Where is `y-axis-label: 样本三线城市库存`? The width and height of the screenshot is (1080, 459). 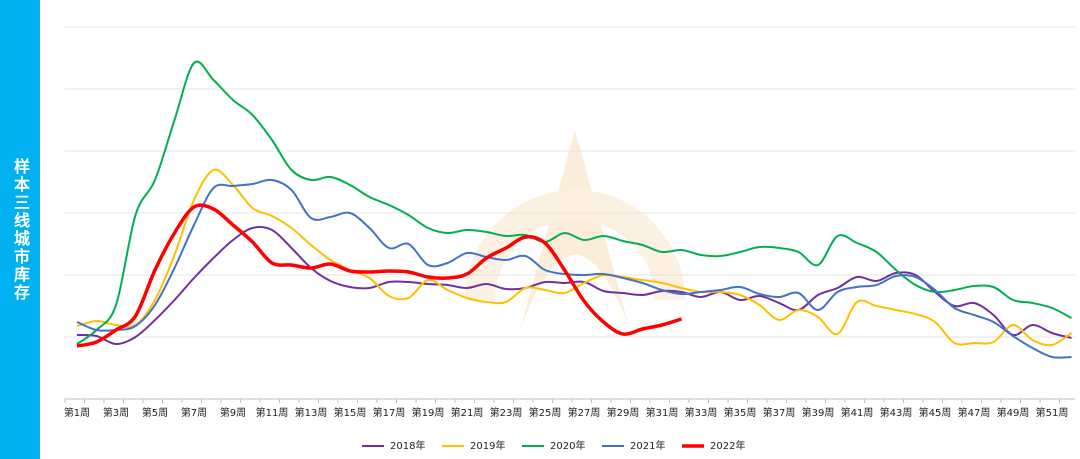
y-axis-label: 样本三线城市库存 is located at coordinates (20, 229).